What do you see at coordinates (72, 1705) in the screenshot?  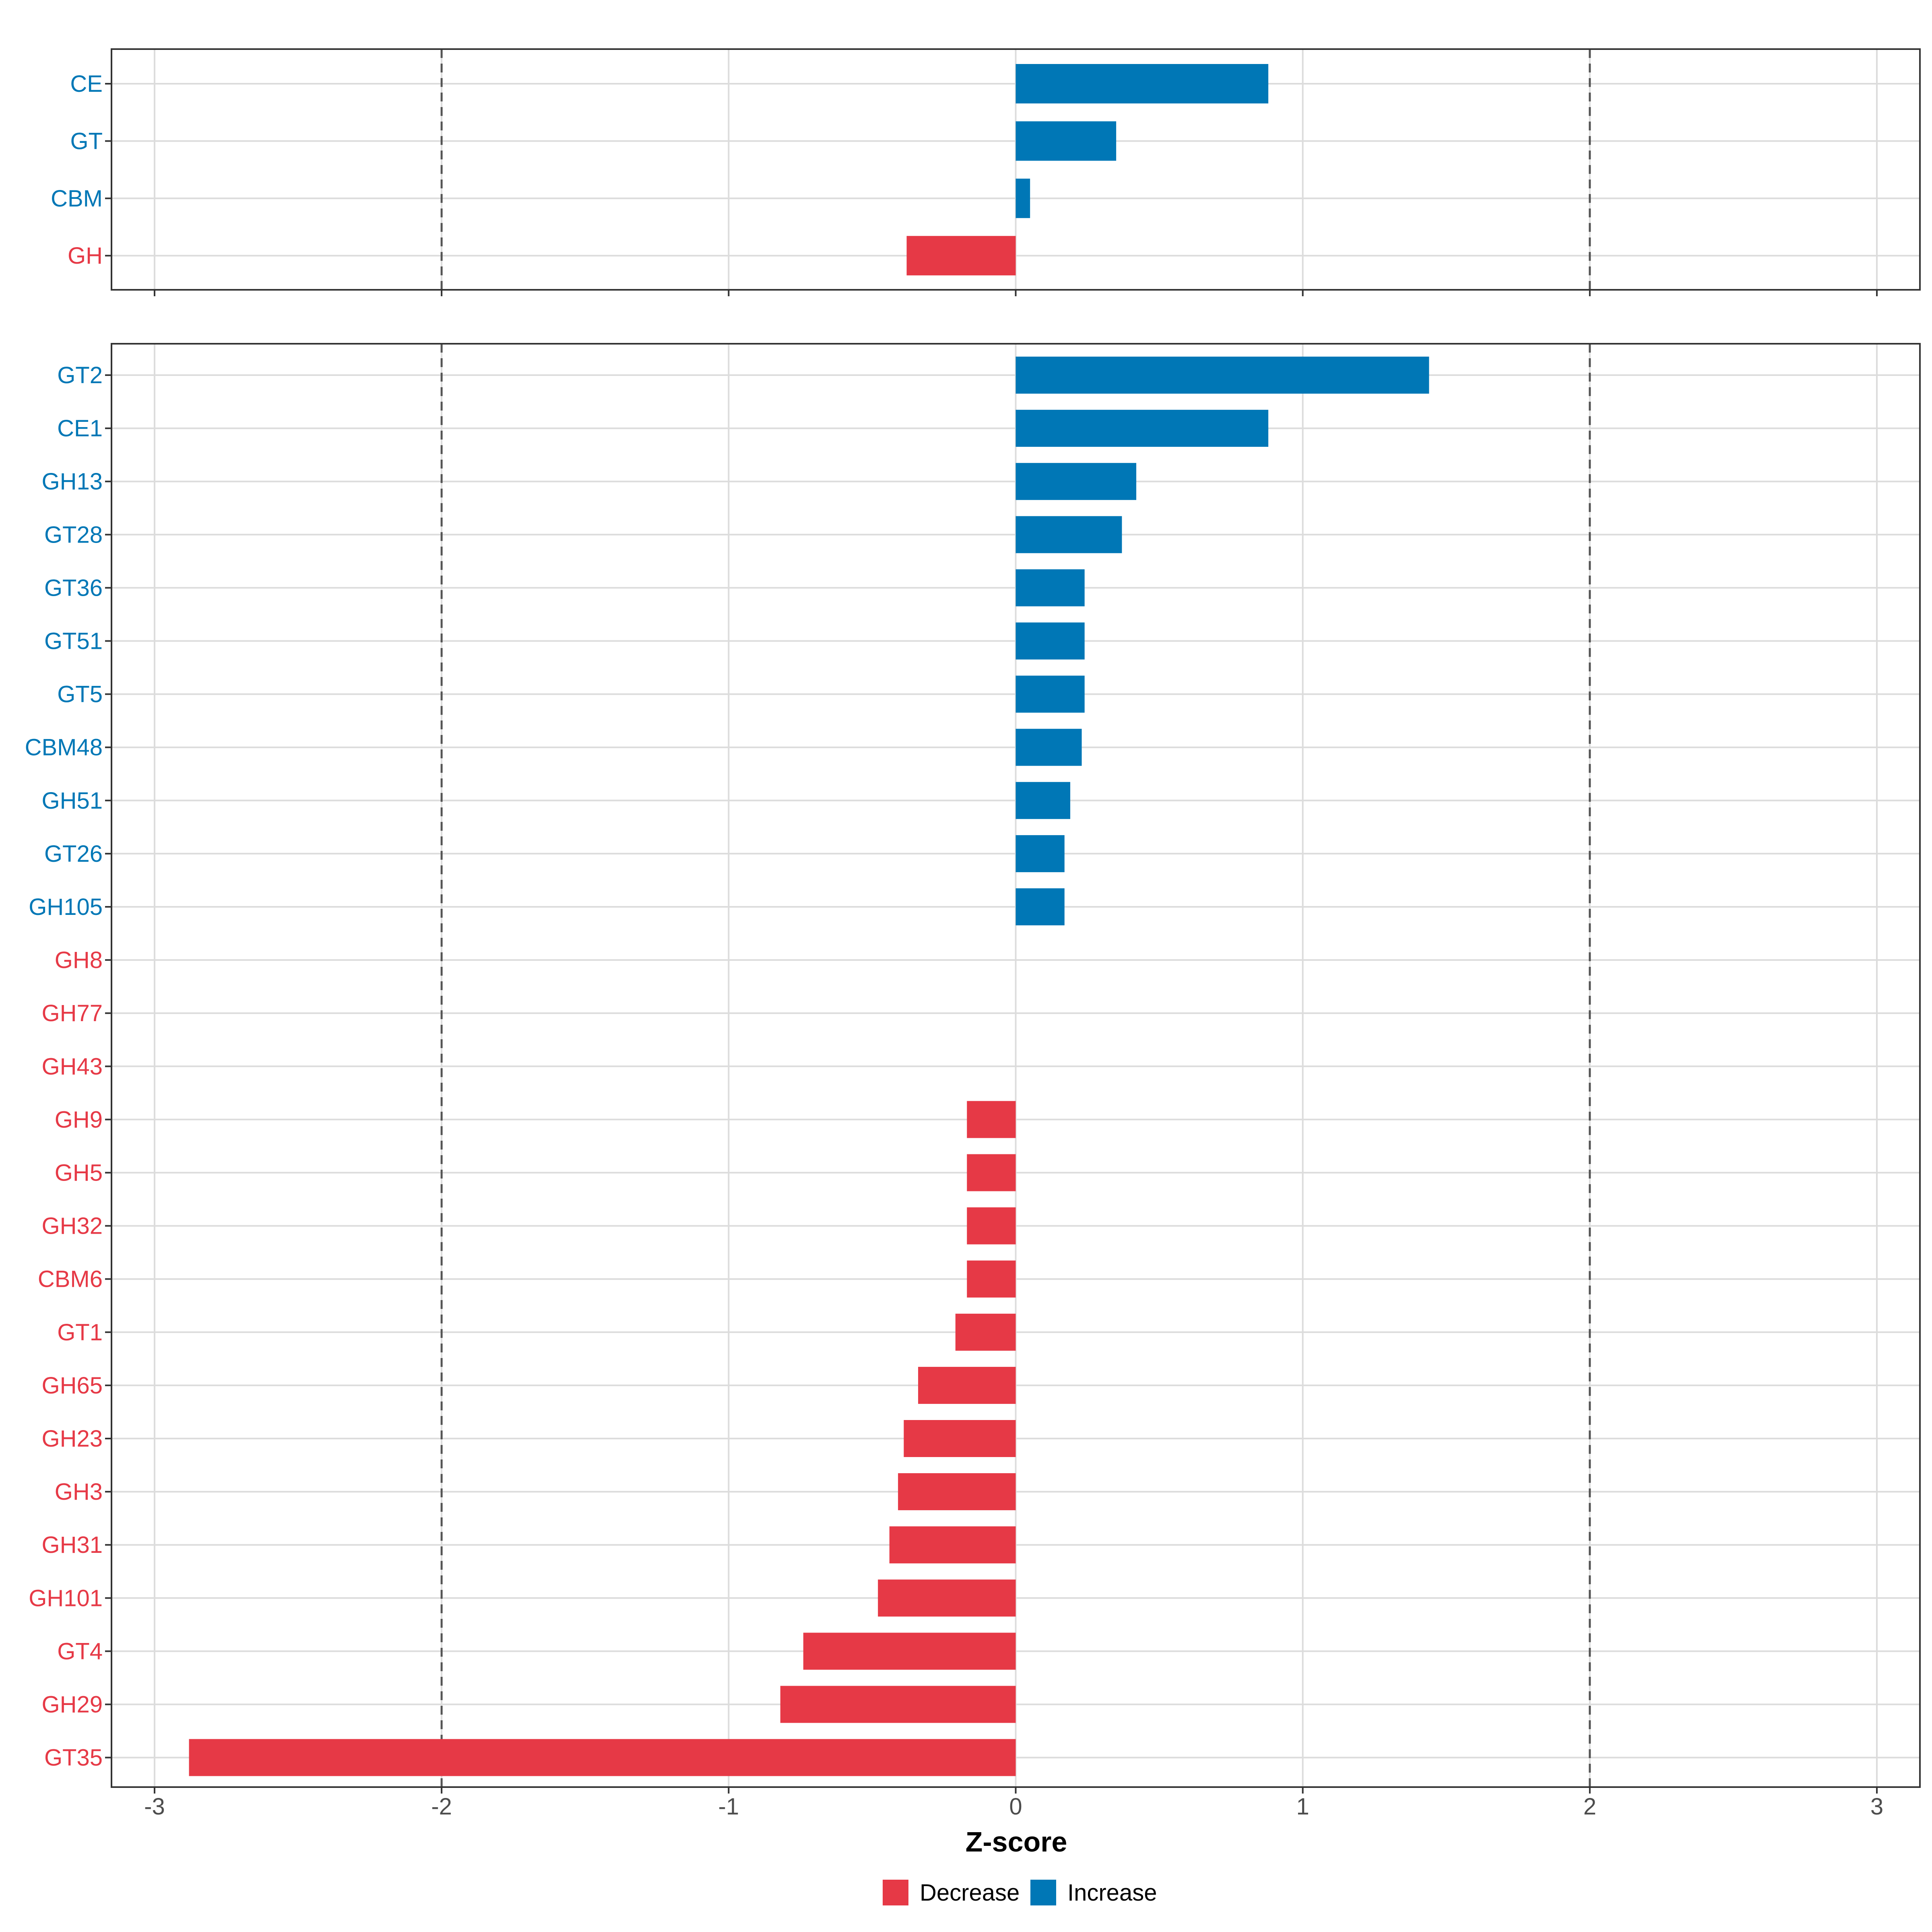 I see `category-label: GH29` at bounding box center [72, 1705].